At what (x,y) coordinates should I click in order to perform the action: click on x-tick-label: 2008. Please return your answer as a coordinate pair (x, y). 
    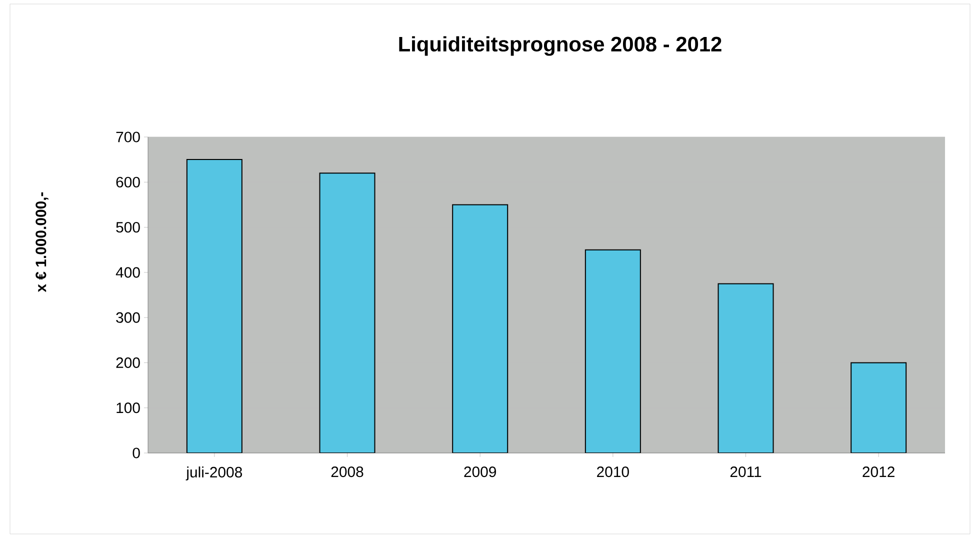
    Looking at the image, I should click on (347, 472).